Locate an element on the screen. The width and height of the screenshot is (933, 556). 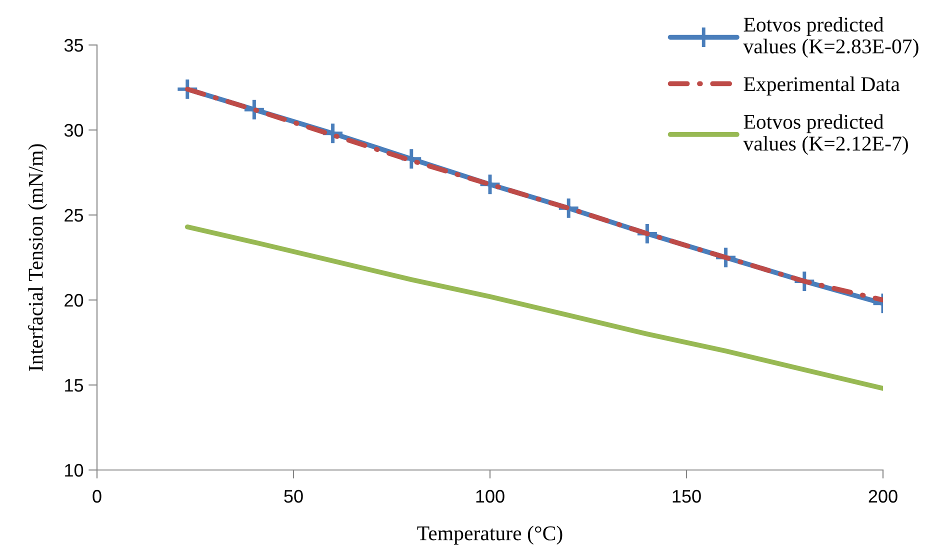
x-tick-label: 50 is located at coordinates (293, 496).